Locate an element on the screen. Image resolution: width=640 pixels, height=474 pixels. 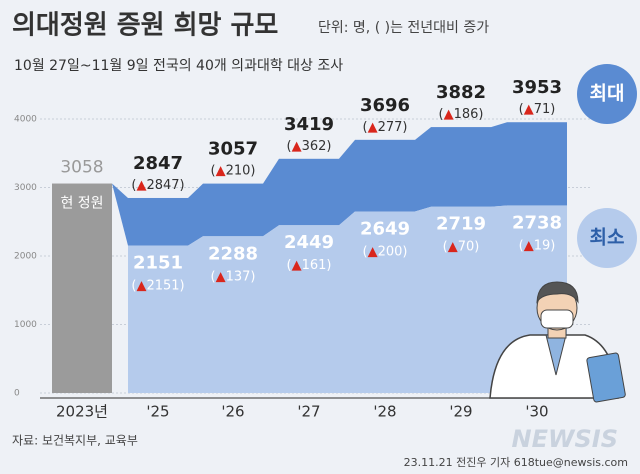
change-value: 277 is located at coordinates (390, 126).